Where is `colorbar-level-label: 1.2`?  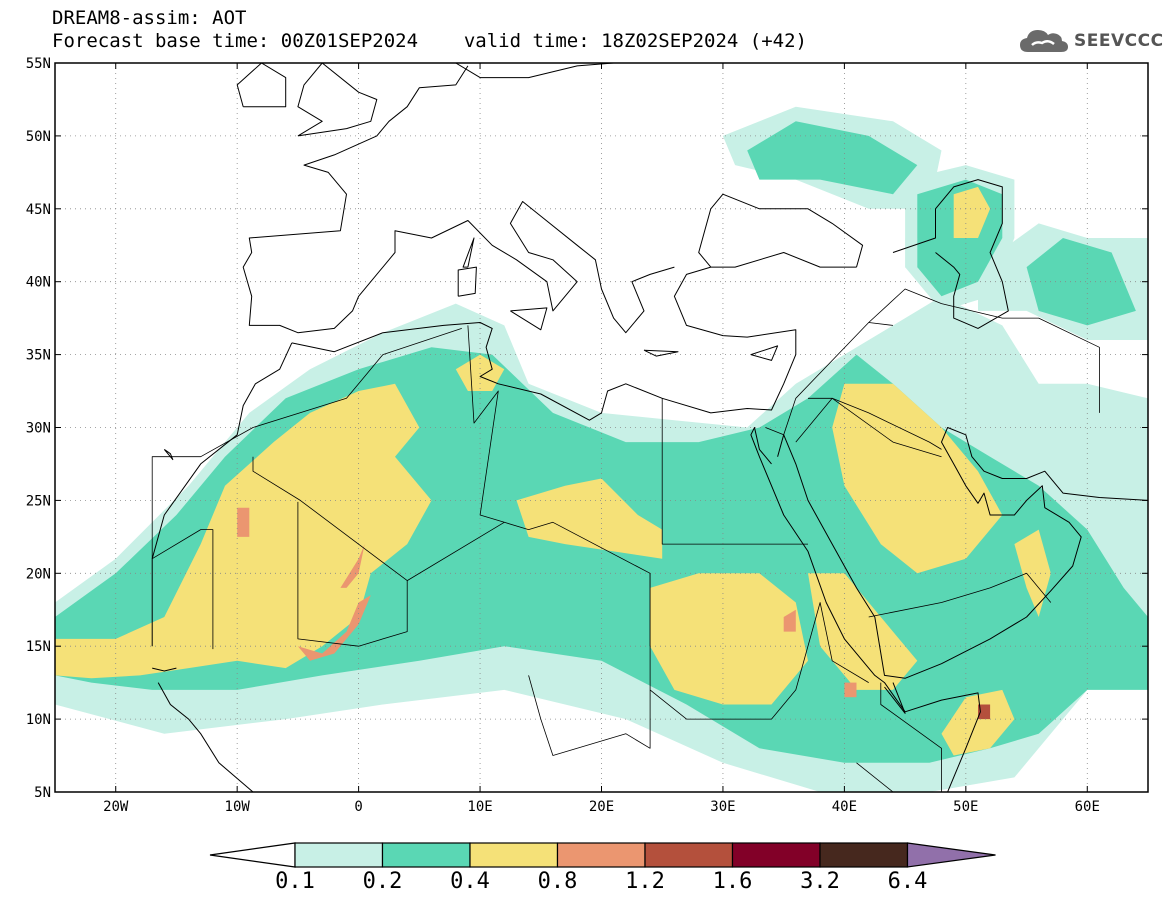 colorbar-level-label: 1.2 is located at coordinates (645, 881).